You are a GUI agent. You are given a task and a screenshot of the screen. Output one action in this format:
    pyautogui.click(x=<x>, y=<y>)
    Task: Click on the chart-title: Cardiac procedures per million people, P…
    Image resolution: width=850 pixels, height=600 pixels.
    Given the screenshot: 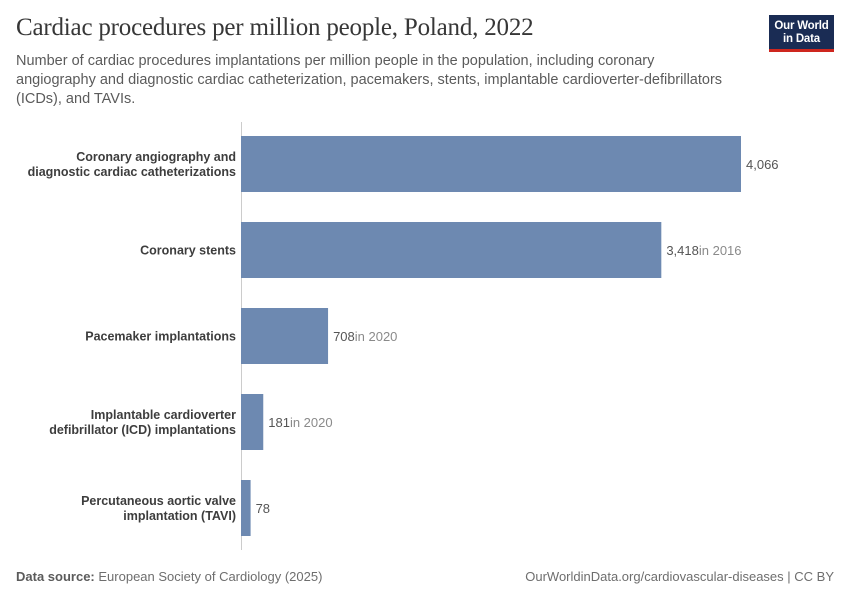 What is the action you would take?
    pyautogui.click(x=275, y=27)
    